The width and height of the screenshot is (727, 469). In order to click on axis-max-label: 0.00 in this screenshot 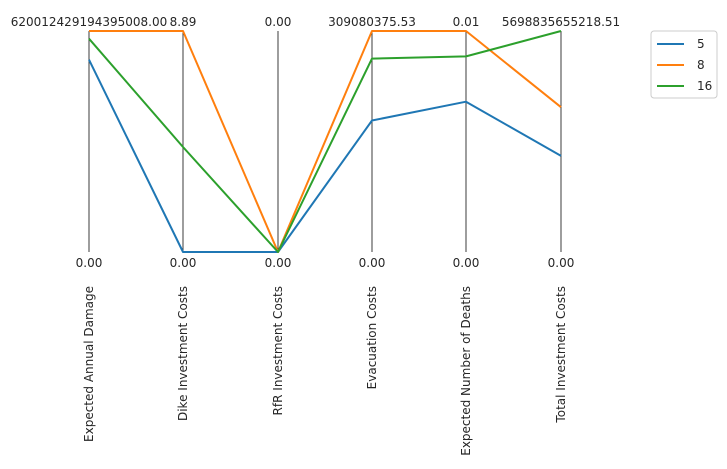, I will do `click(278, 22)`.